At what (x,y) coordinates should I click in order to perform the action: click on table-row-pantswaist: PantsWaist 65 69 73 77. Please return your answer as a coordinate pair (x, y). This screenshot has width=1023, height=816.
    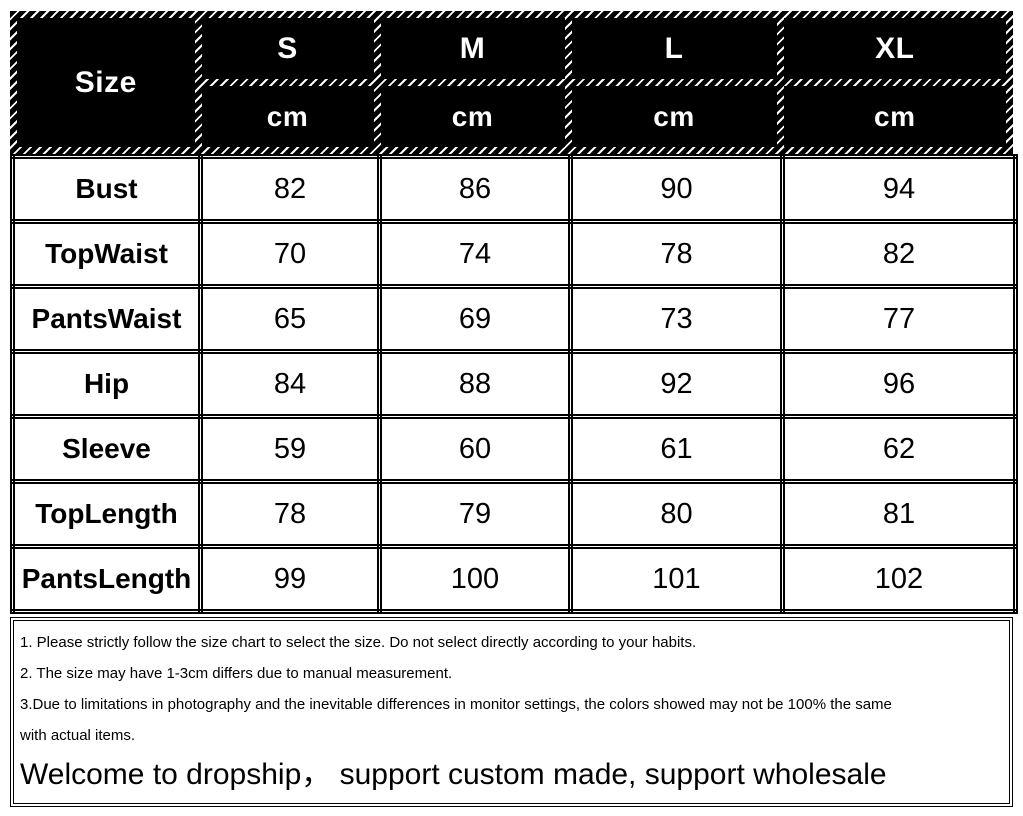
    Looking at the image, I should click on (514, 319).